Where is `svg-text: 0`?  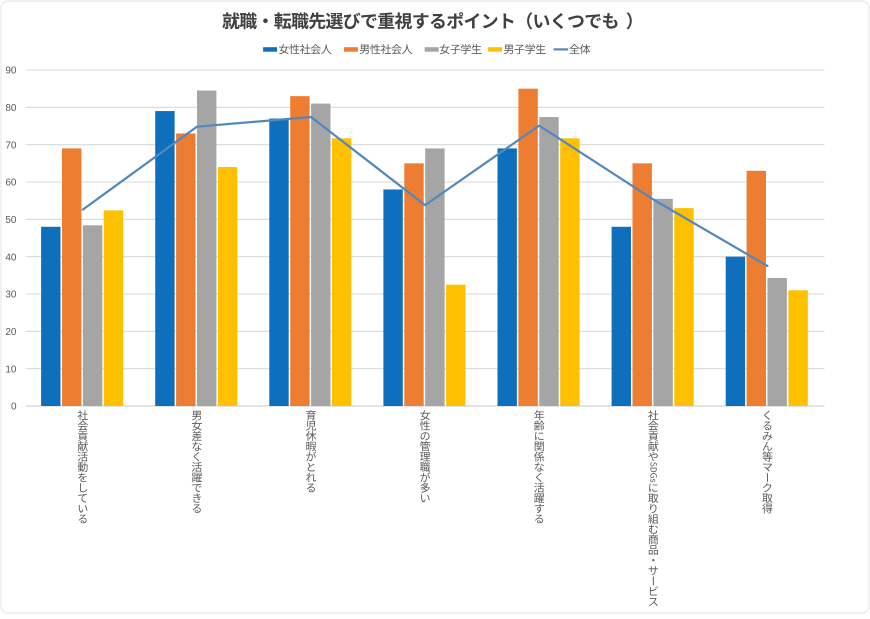 svg-text: 0 is located at coordinates (14, 407).